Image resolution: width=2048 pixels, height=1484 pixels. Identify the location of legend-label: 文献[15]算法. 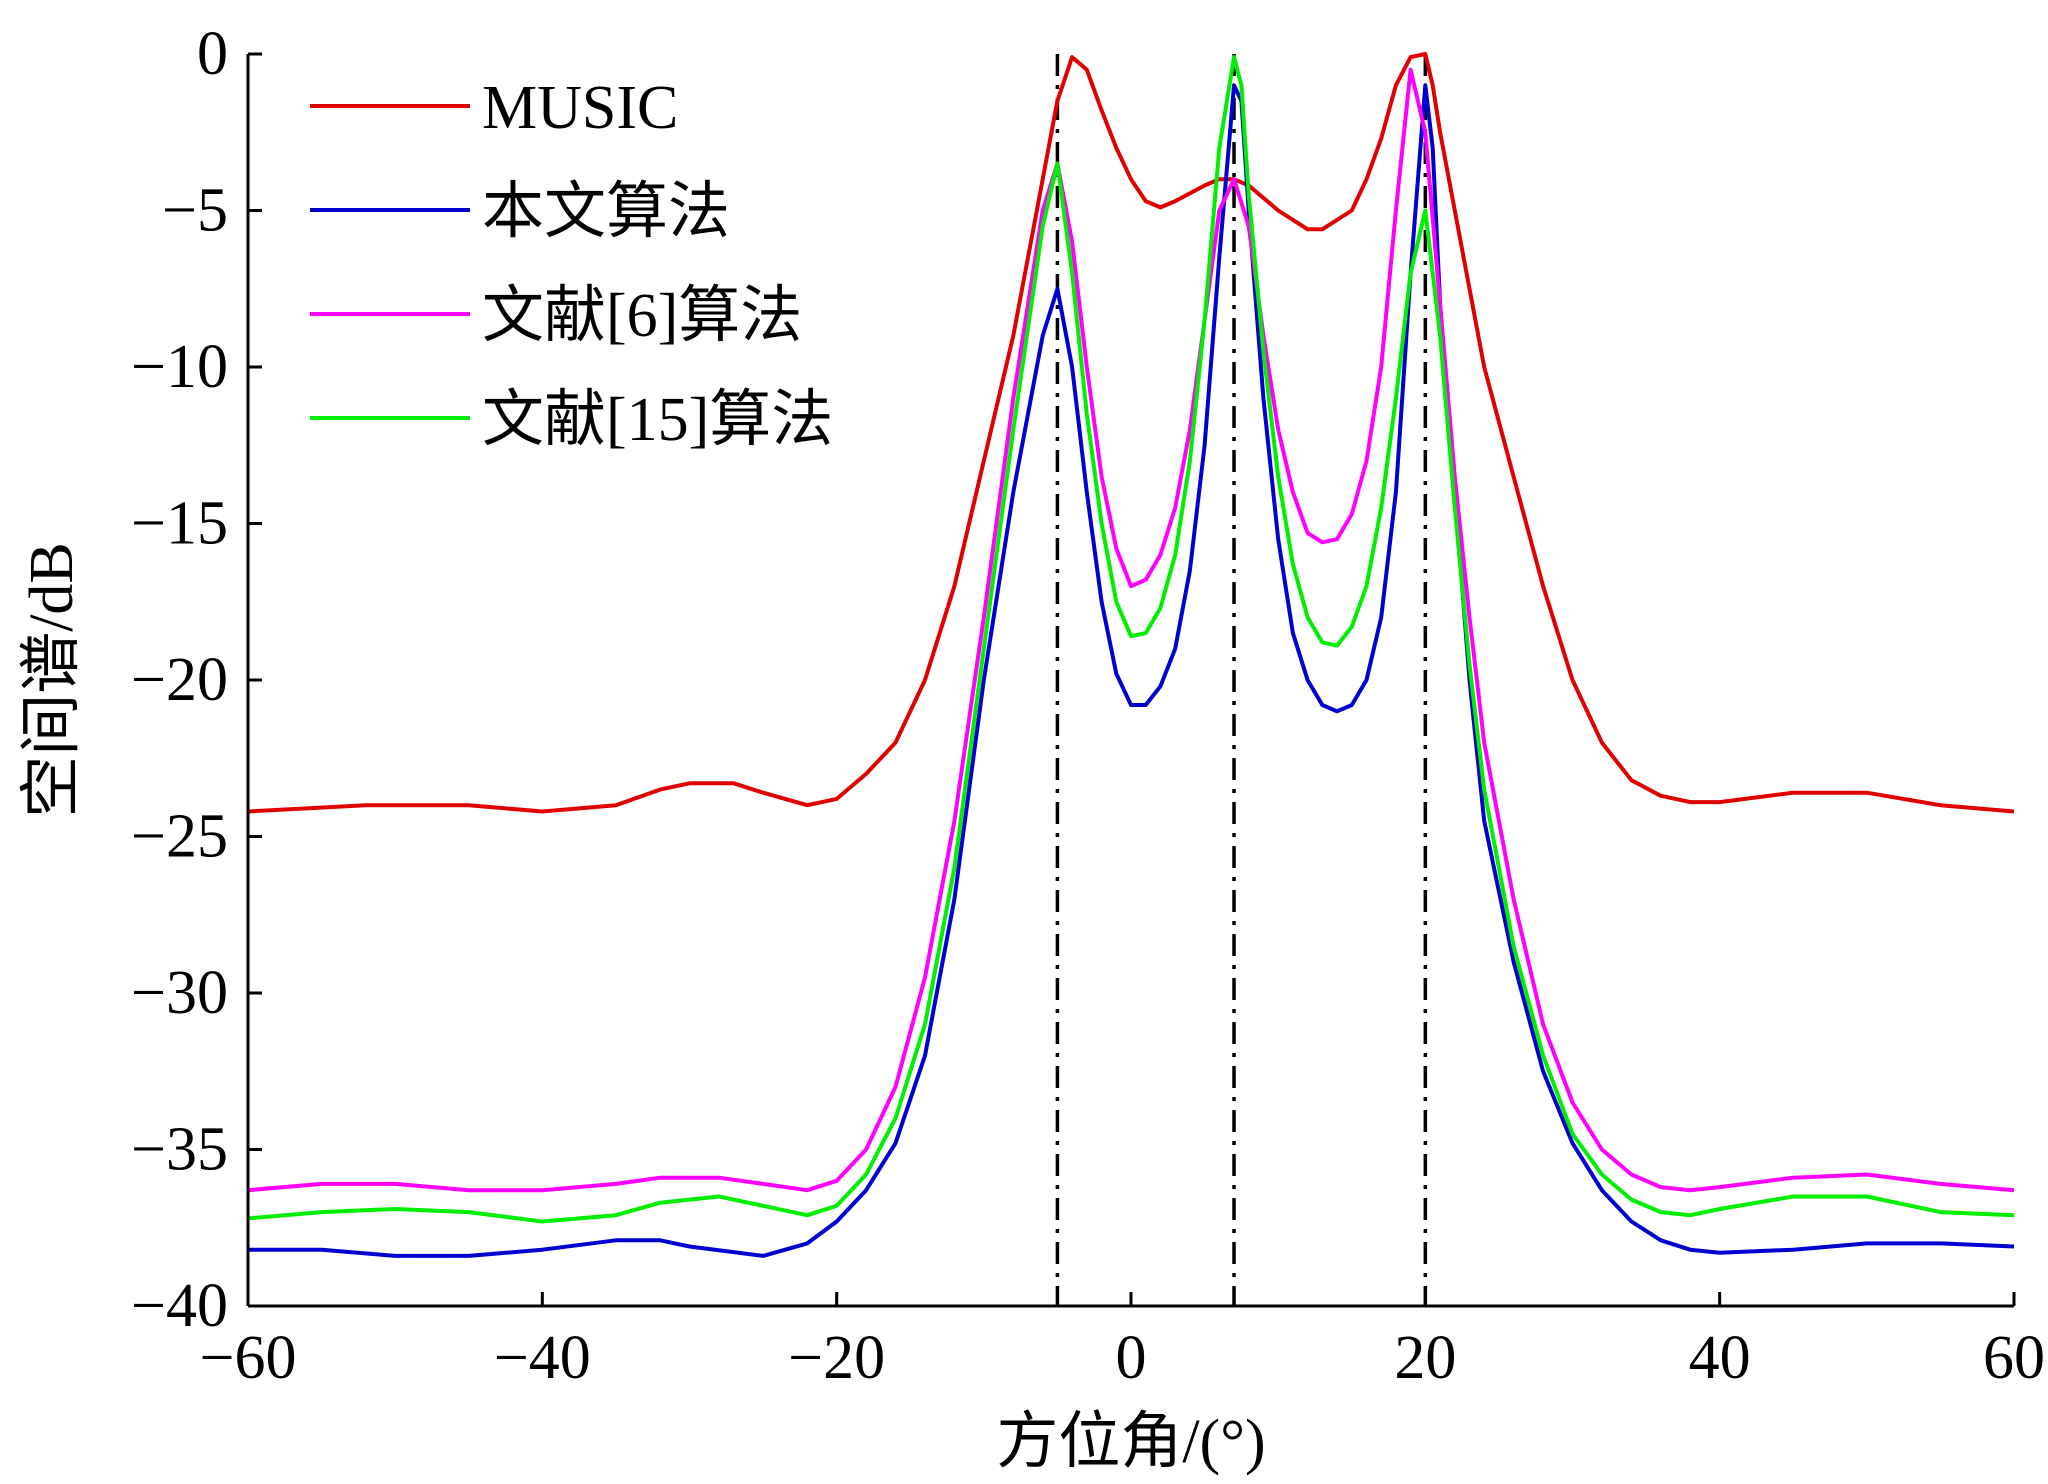
(657, 420).